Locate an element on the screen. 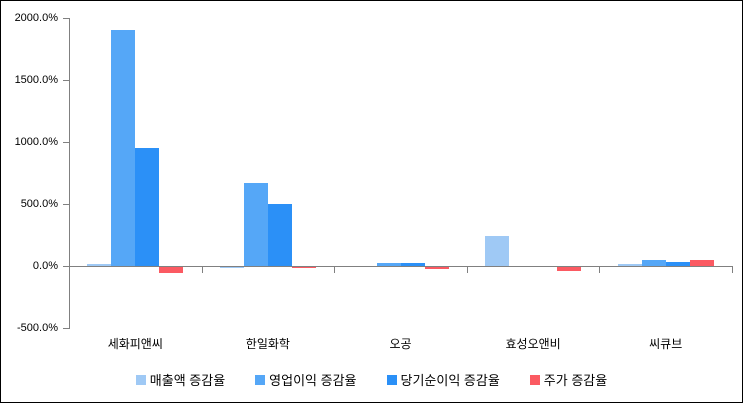  y-axis-tick-label: 1500.0% is located at coordinates (36, 80).